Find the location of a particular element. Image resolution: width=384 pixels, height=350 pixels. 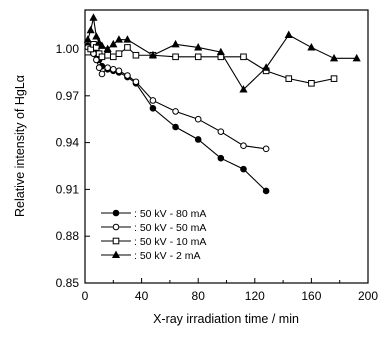

x-tick-label: 160 is located at coordinates (311, 296).